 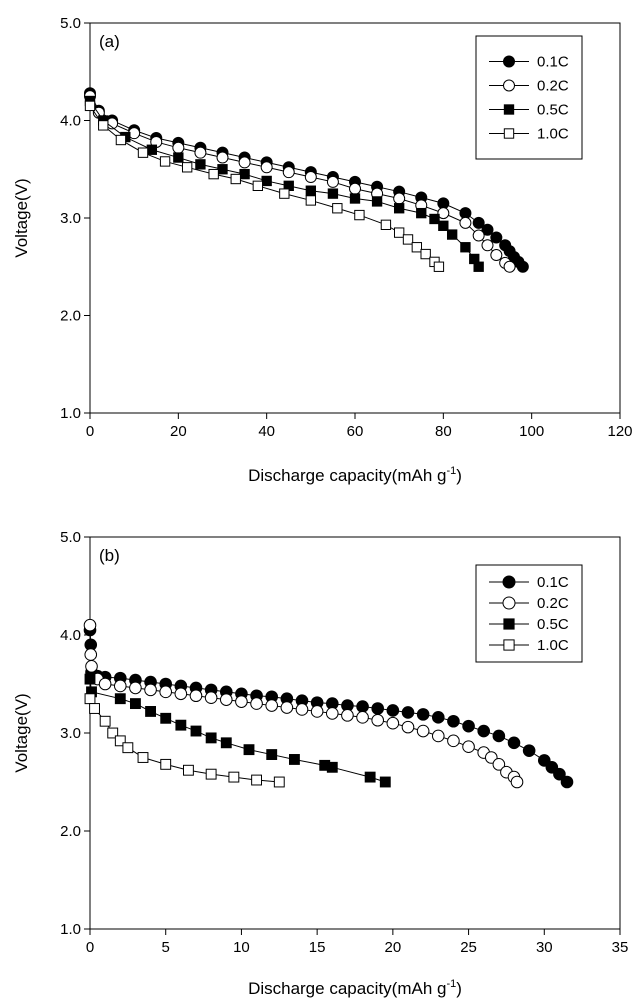 I want to click on series-0.5C, so click(x=237, y=730).